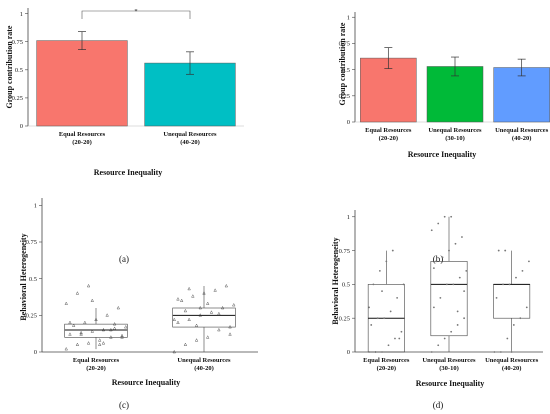 Image resolution: width=550 pixels, height=414 pixels. Describe the element at coordinates (124, 259) in the screenshot. I see `panel-caption: (a)` at that location.